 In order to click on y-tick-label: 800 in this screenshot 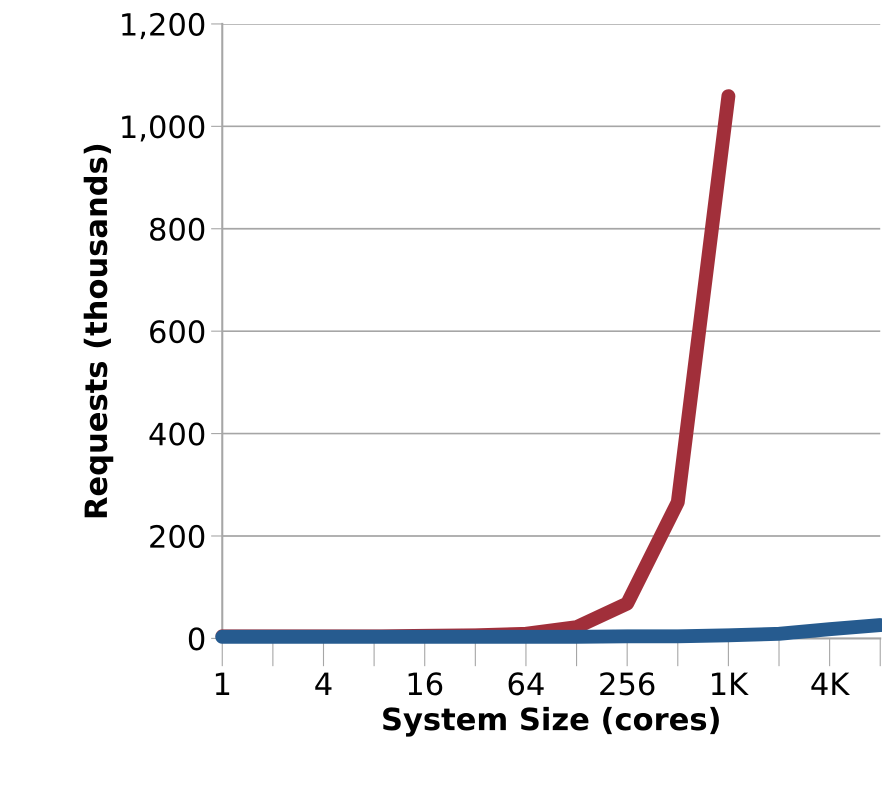, I will do `click(177, 229)`.